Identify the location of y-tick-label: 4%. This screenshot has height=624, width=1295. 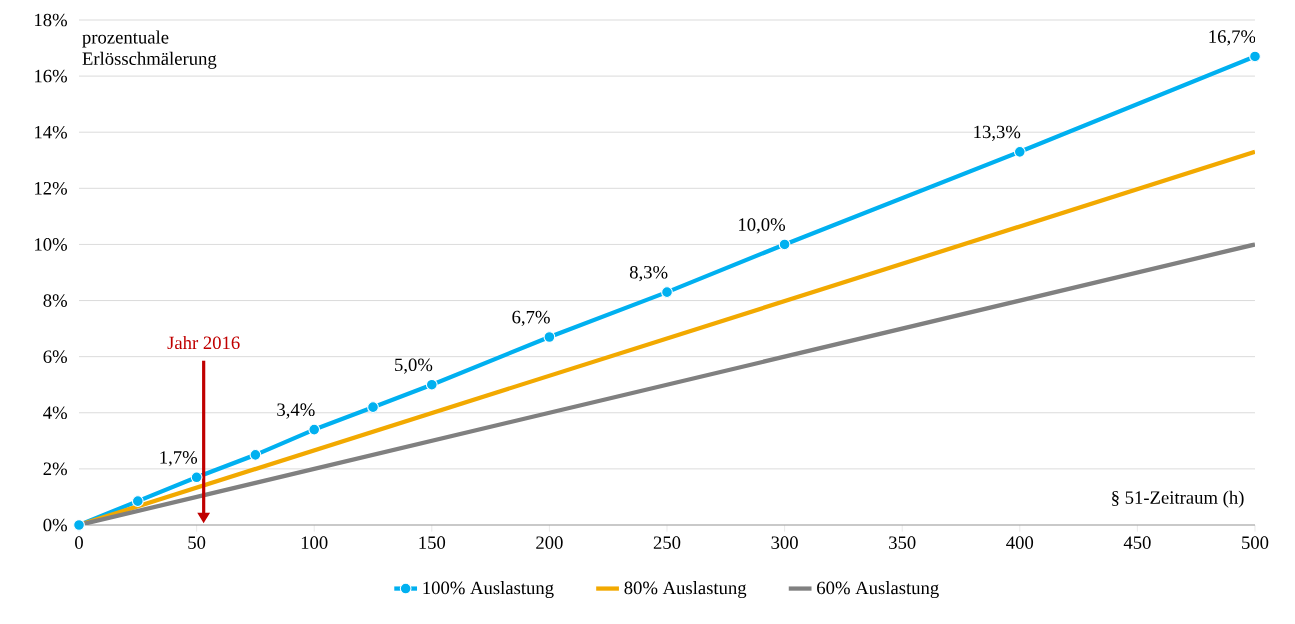
(55, 413).